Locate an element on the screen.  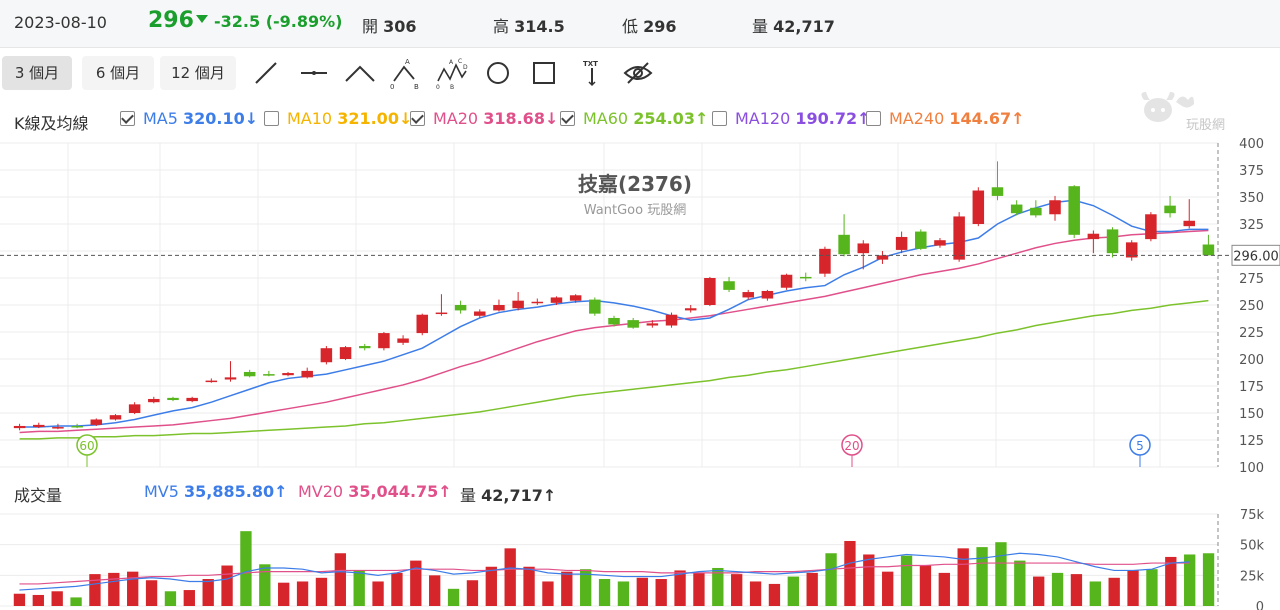
vol-arrow-icon: ↑ is located at coordinates (549, 495).